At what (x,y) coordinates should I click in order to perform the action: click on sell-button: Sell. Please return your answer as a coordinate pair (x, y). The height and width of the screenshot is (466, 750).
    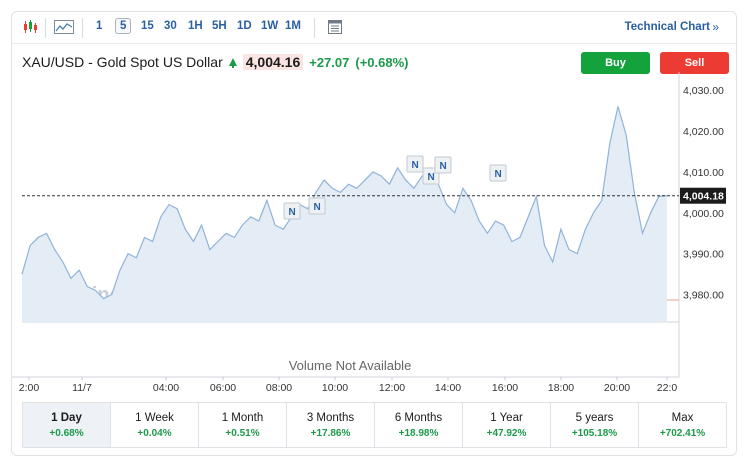
    Looking at the image, I should click on (694, 63).